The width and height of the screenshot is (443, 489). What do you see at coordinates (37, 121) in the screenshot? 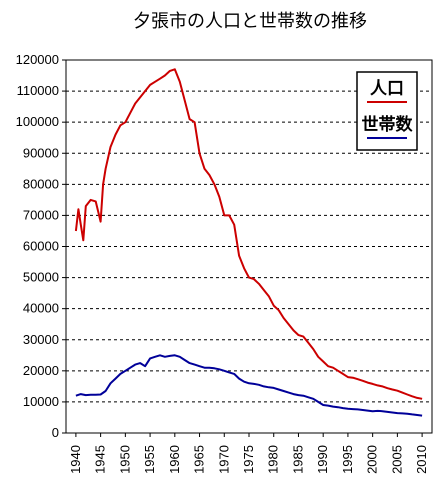
I see `y-tick-label: 100000` at bounding box center [37, 121].